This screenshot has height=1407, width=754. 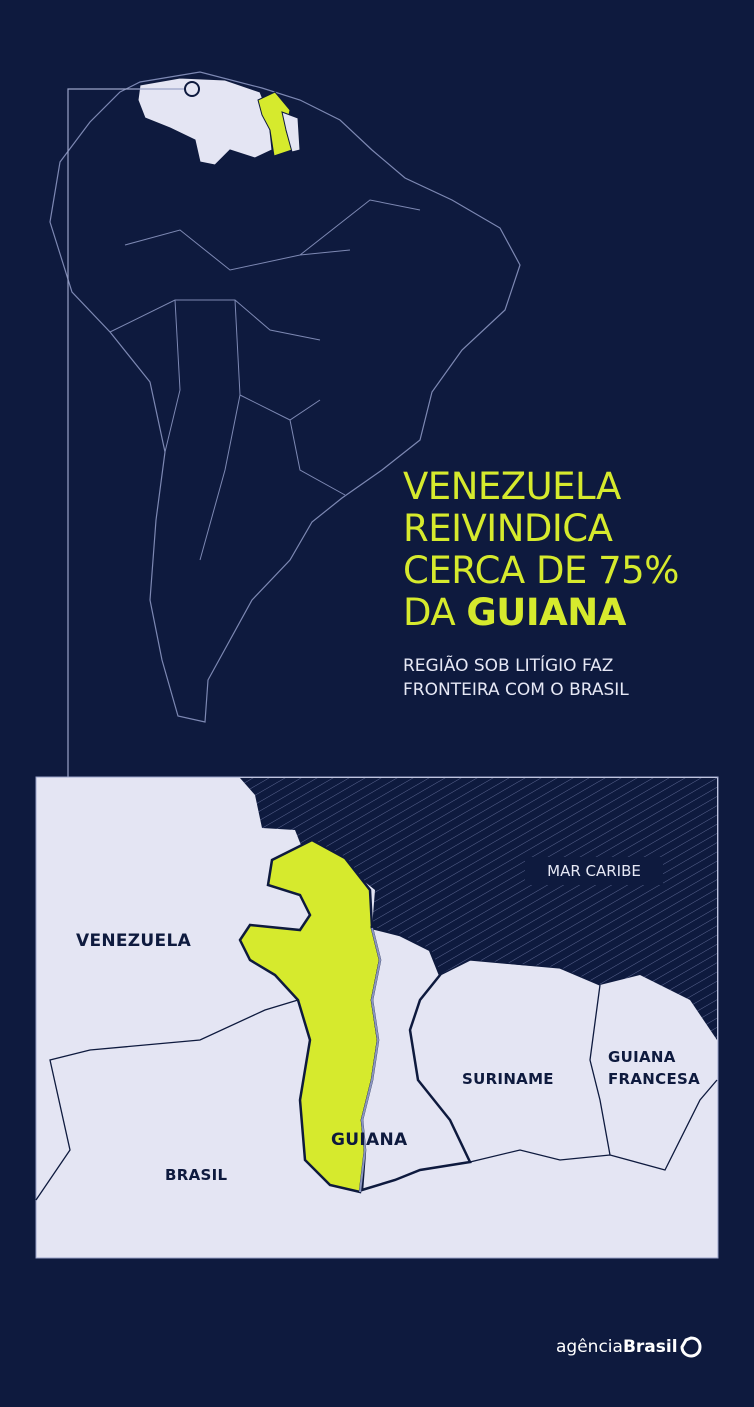 What do you see at coordinates (654, 1079) in the screenshot?
I see `label-guiana-francesa-line2: FRANCESA` at bounding box center [654, 1079].